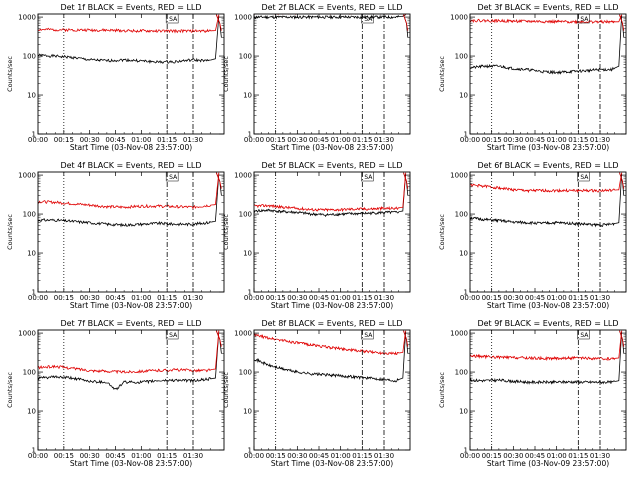  I want to click on panel-title: Det 6f BLACK = Events, RED = LLD, so click(547, 165).